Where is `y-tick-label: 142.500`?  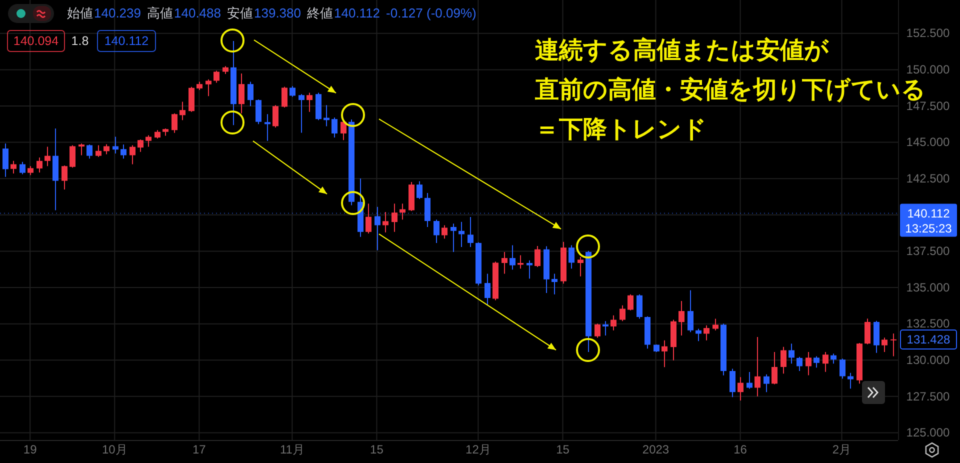 y-tick-label: 142.500 is located at coordinates (928, 178).